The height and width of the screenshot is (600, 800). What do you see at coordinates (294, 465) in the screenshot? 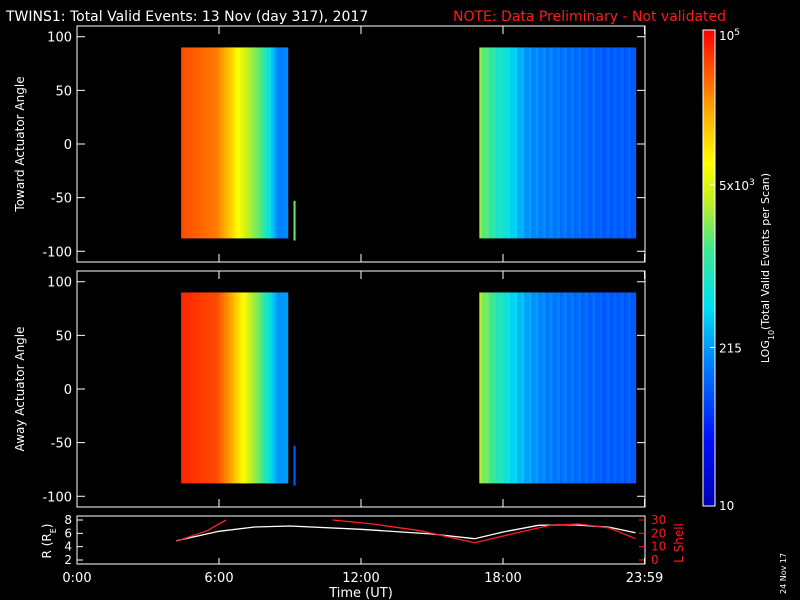
I see `marker-bar` at bounding box center [294, 465].